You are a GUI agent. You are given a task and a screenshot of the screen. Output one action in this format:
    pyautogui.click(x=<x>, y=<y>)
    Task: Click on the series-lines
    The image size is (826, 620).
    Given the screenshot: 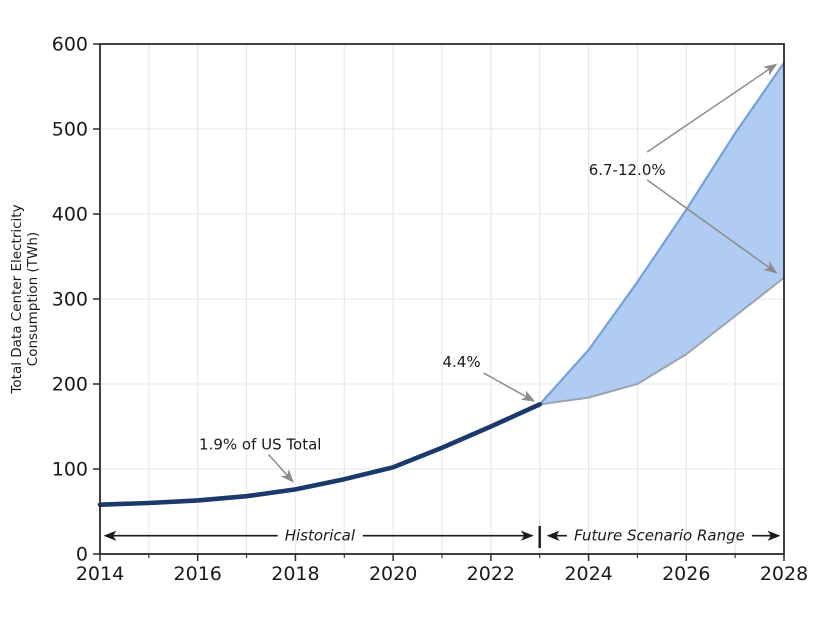 What is the action you would take?
    pyautogui.click(x=320, y=455)
    